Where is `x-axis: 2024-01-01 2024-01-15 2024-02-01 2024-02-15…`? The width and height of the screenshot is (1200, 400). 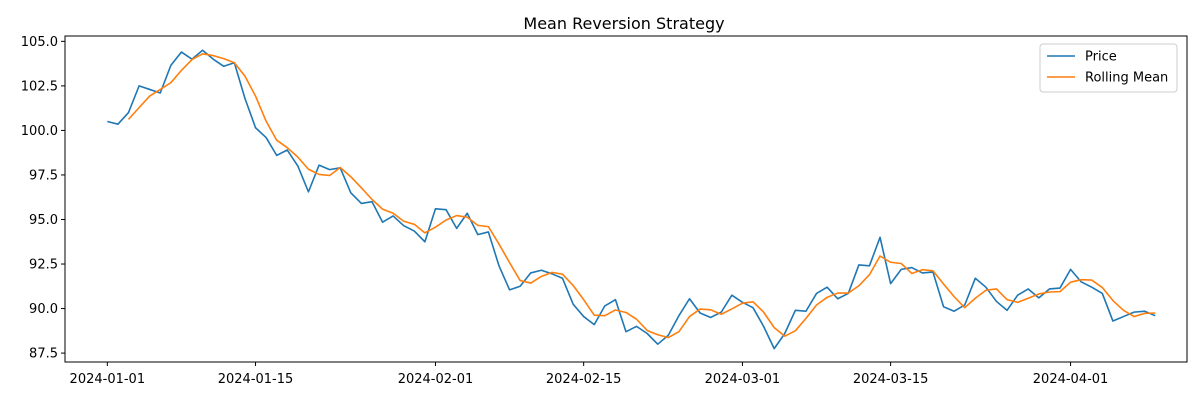
x-axis: 2024-01-01 2024-01-15 2024-02-01 2024-02-15… is located at coordinates (589, 374).